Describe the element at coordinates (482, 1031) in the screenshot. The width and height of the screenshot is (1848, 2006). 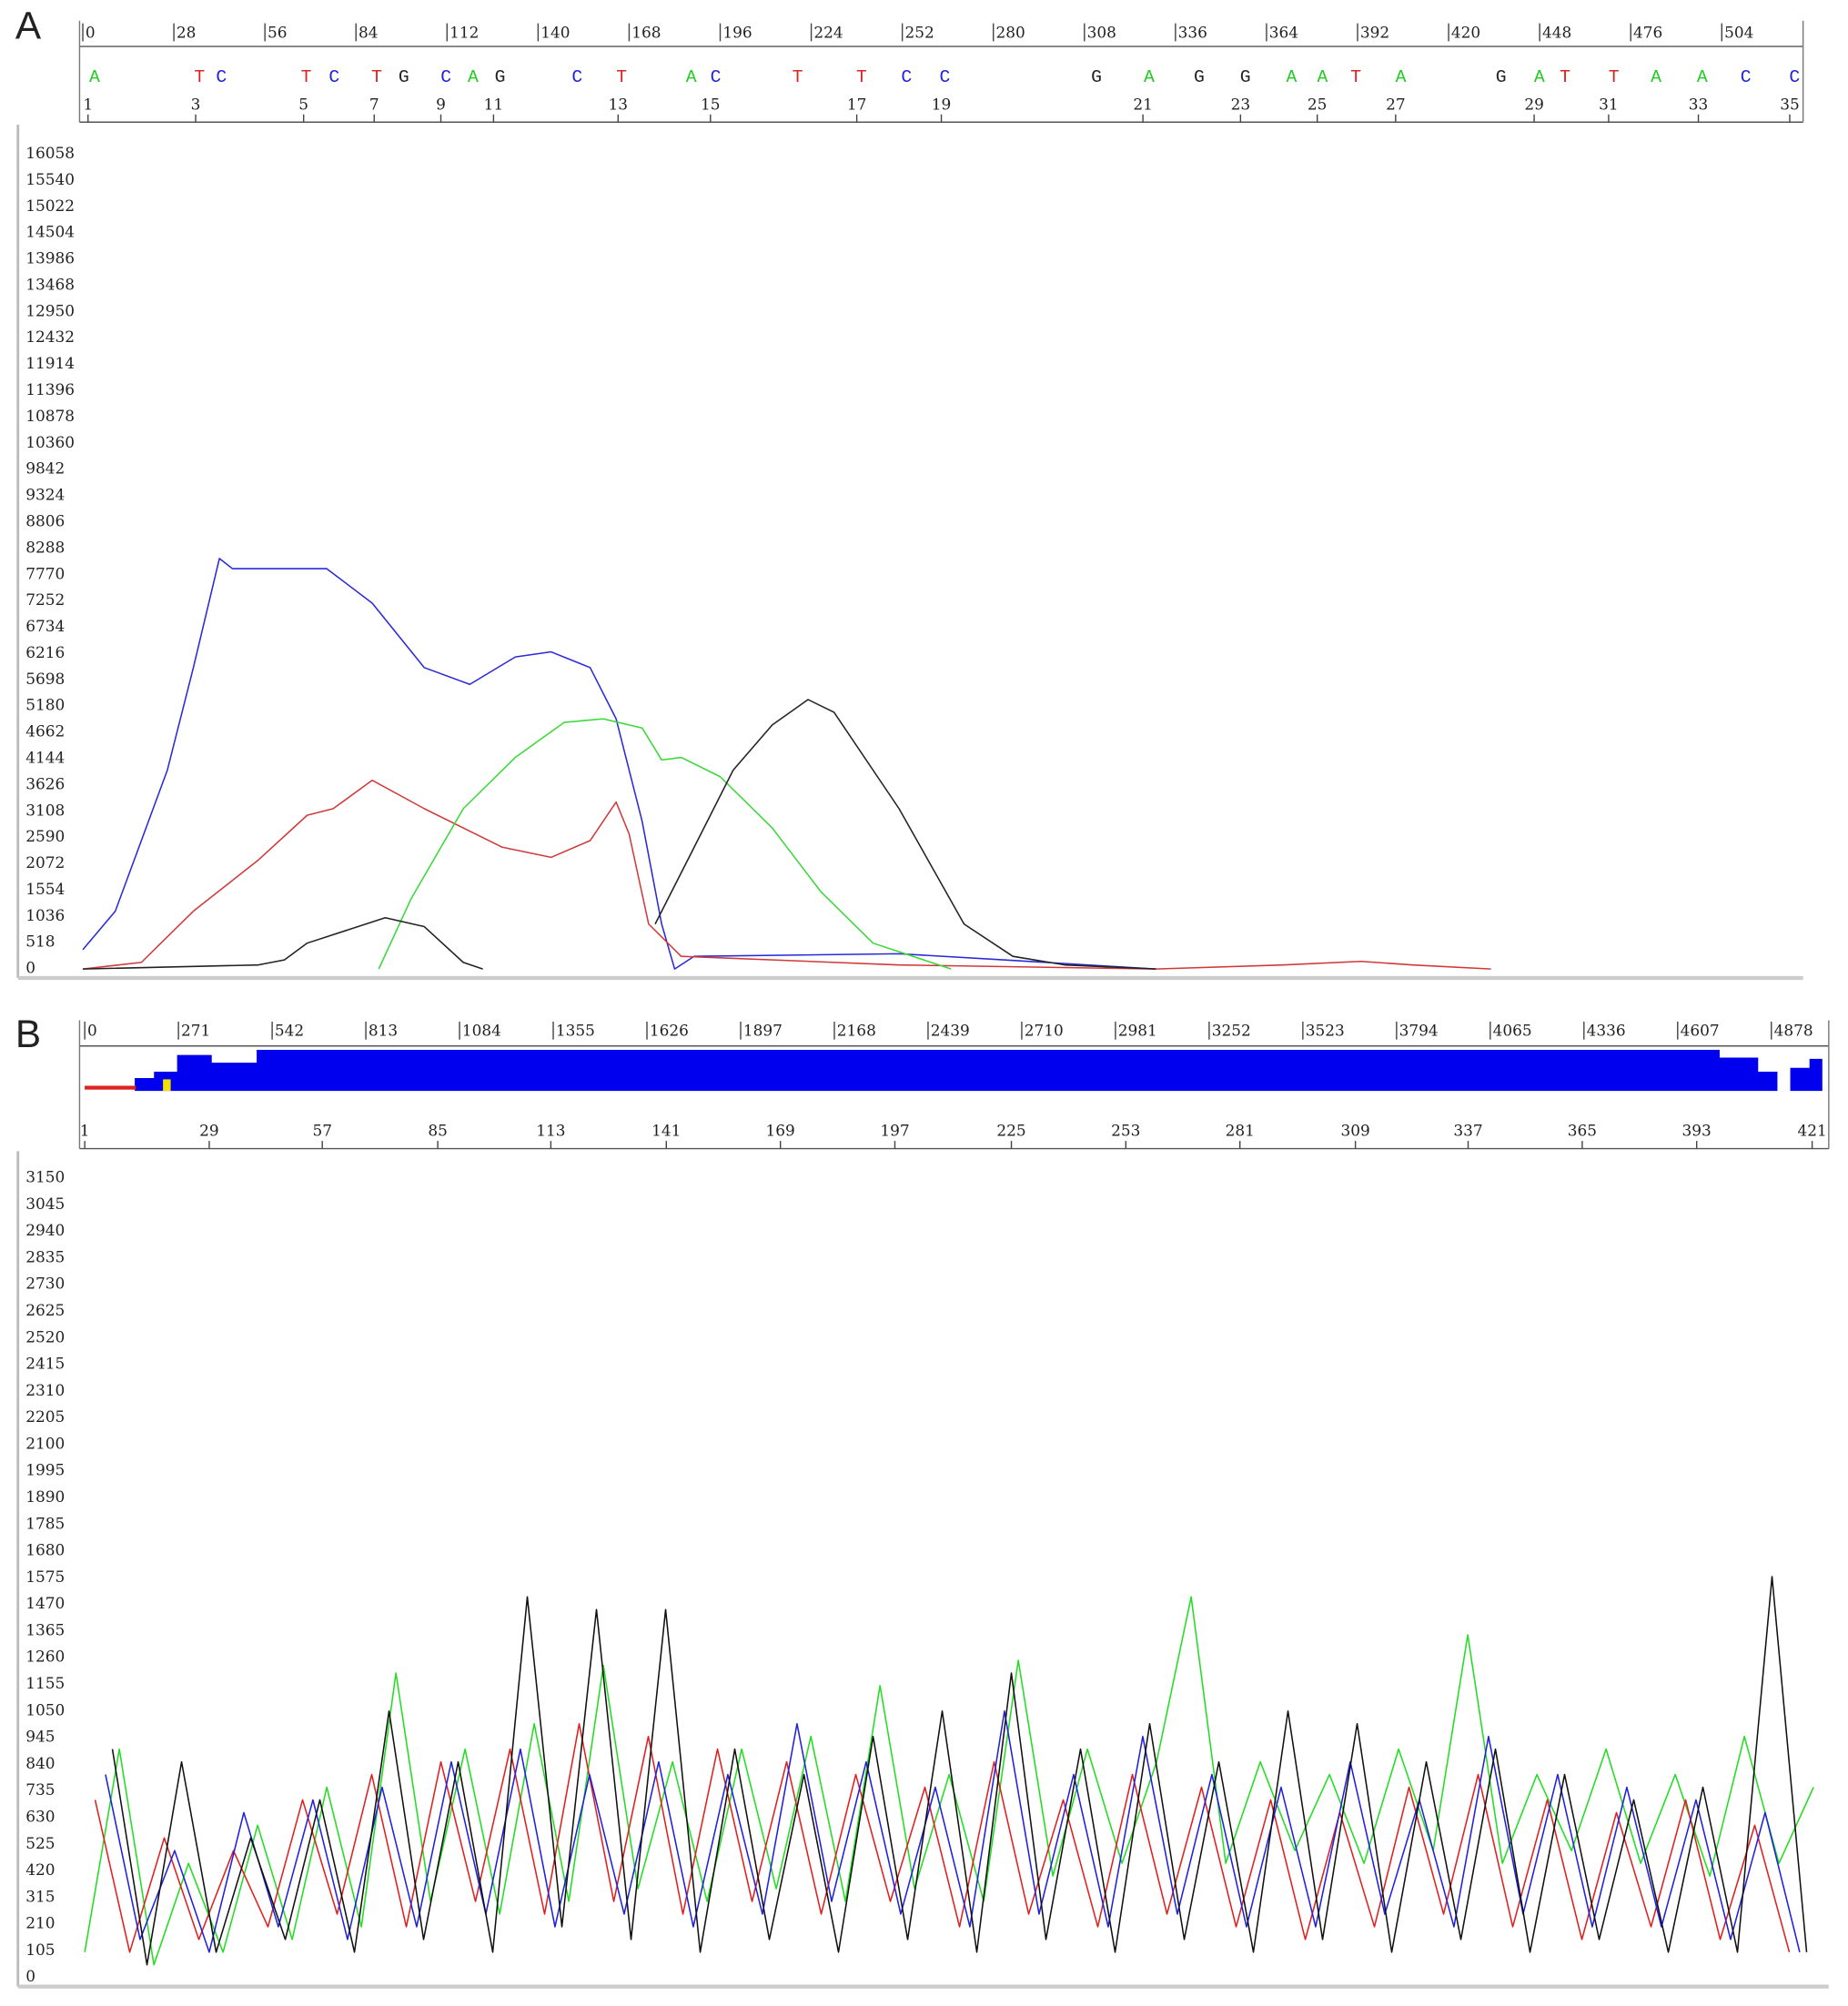
I see `x-tick-label: 1084` at that location.